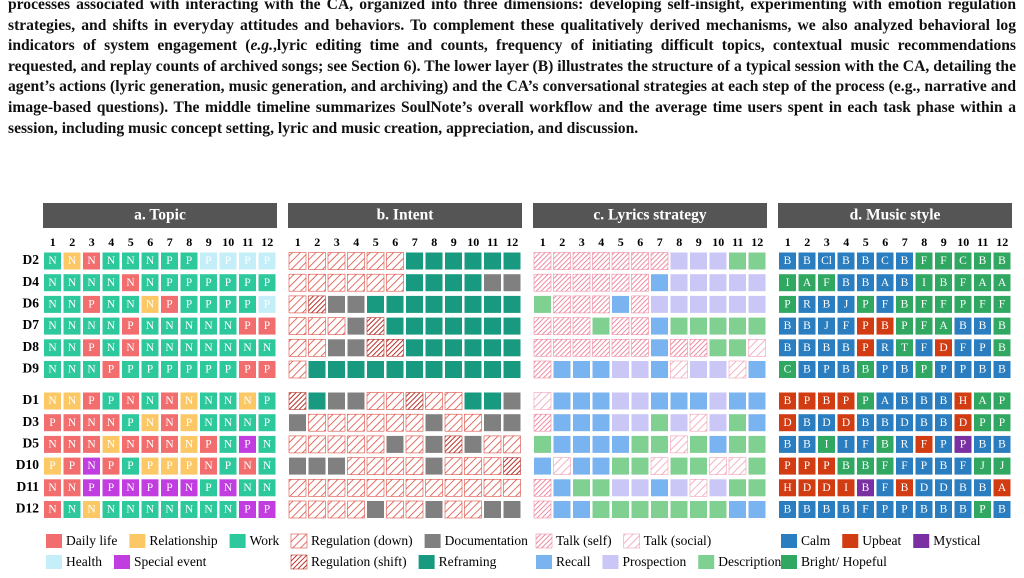 The height and width of the screenshot is (578, 1024). What do you see at coordinates (170, 561) in the screenshot?
I see `legend-label: Special event` at bounding box center [170, 561].